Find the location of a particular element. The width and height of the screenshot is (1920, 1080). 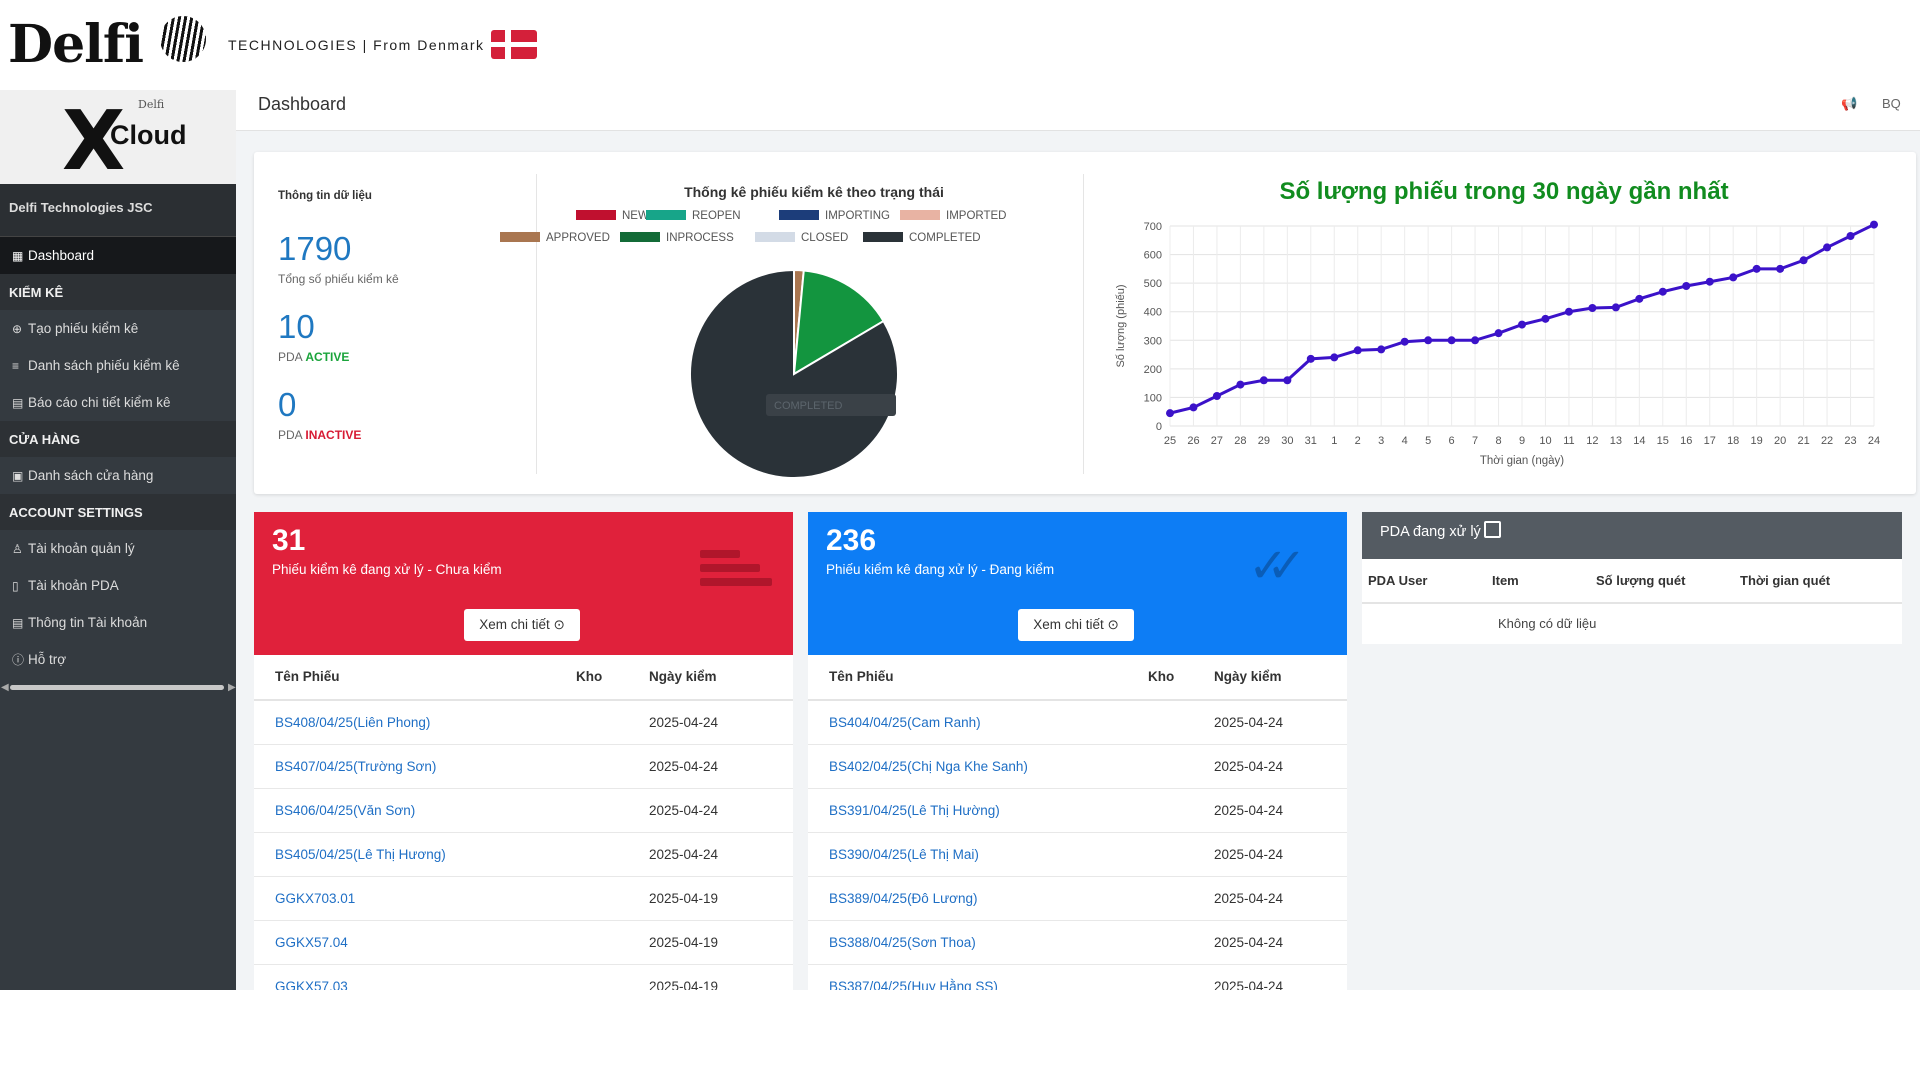

copy-icon is located at coordinates (1492, 529).